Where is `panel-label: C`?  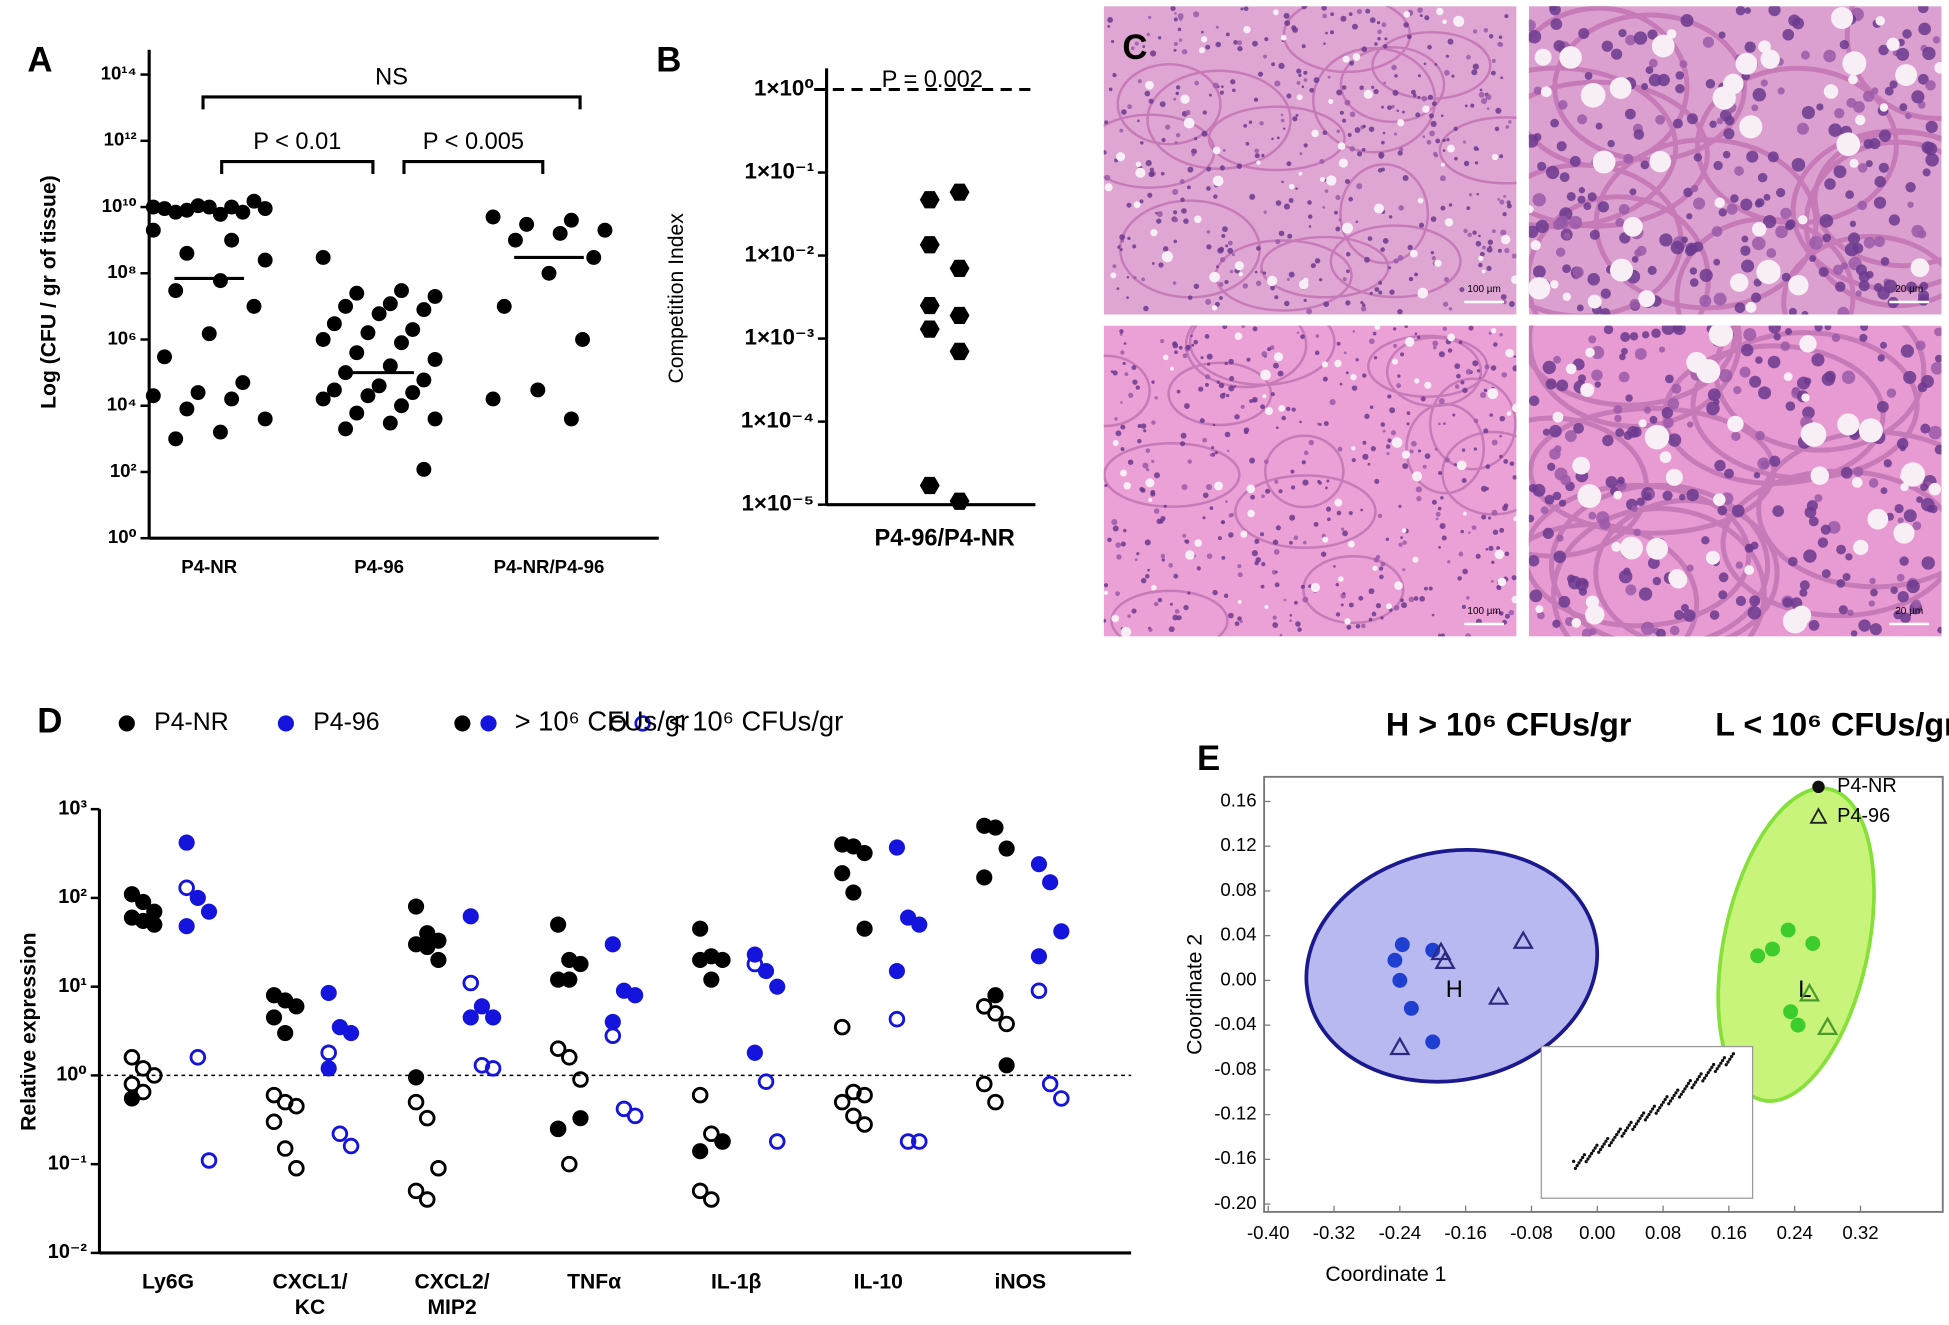 panel-label: C is located at coordinates (1134, 47).